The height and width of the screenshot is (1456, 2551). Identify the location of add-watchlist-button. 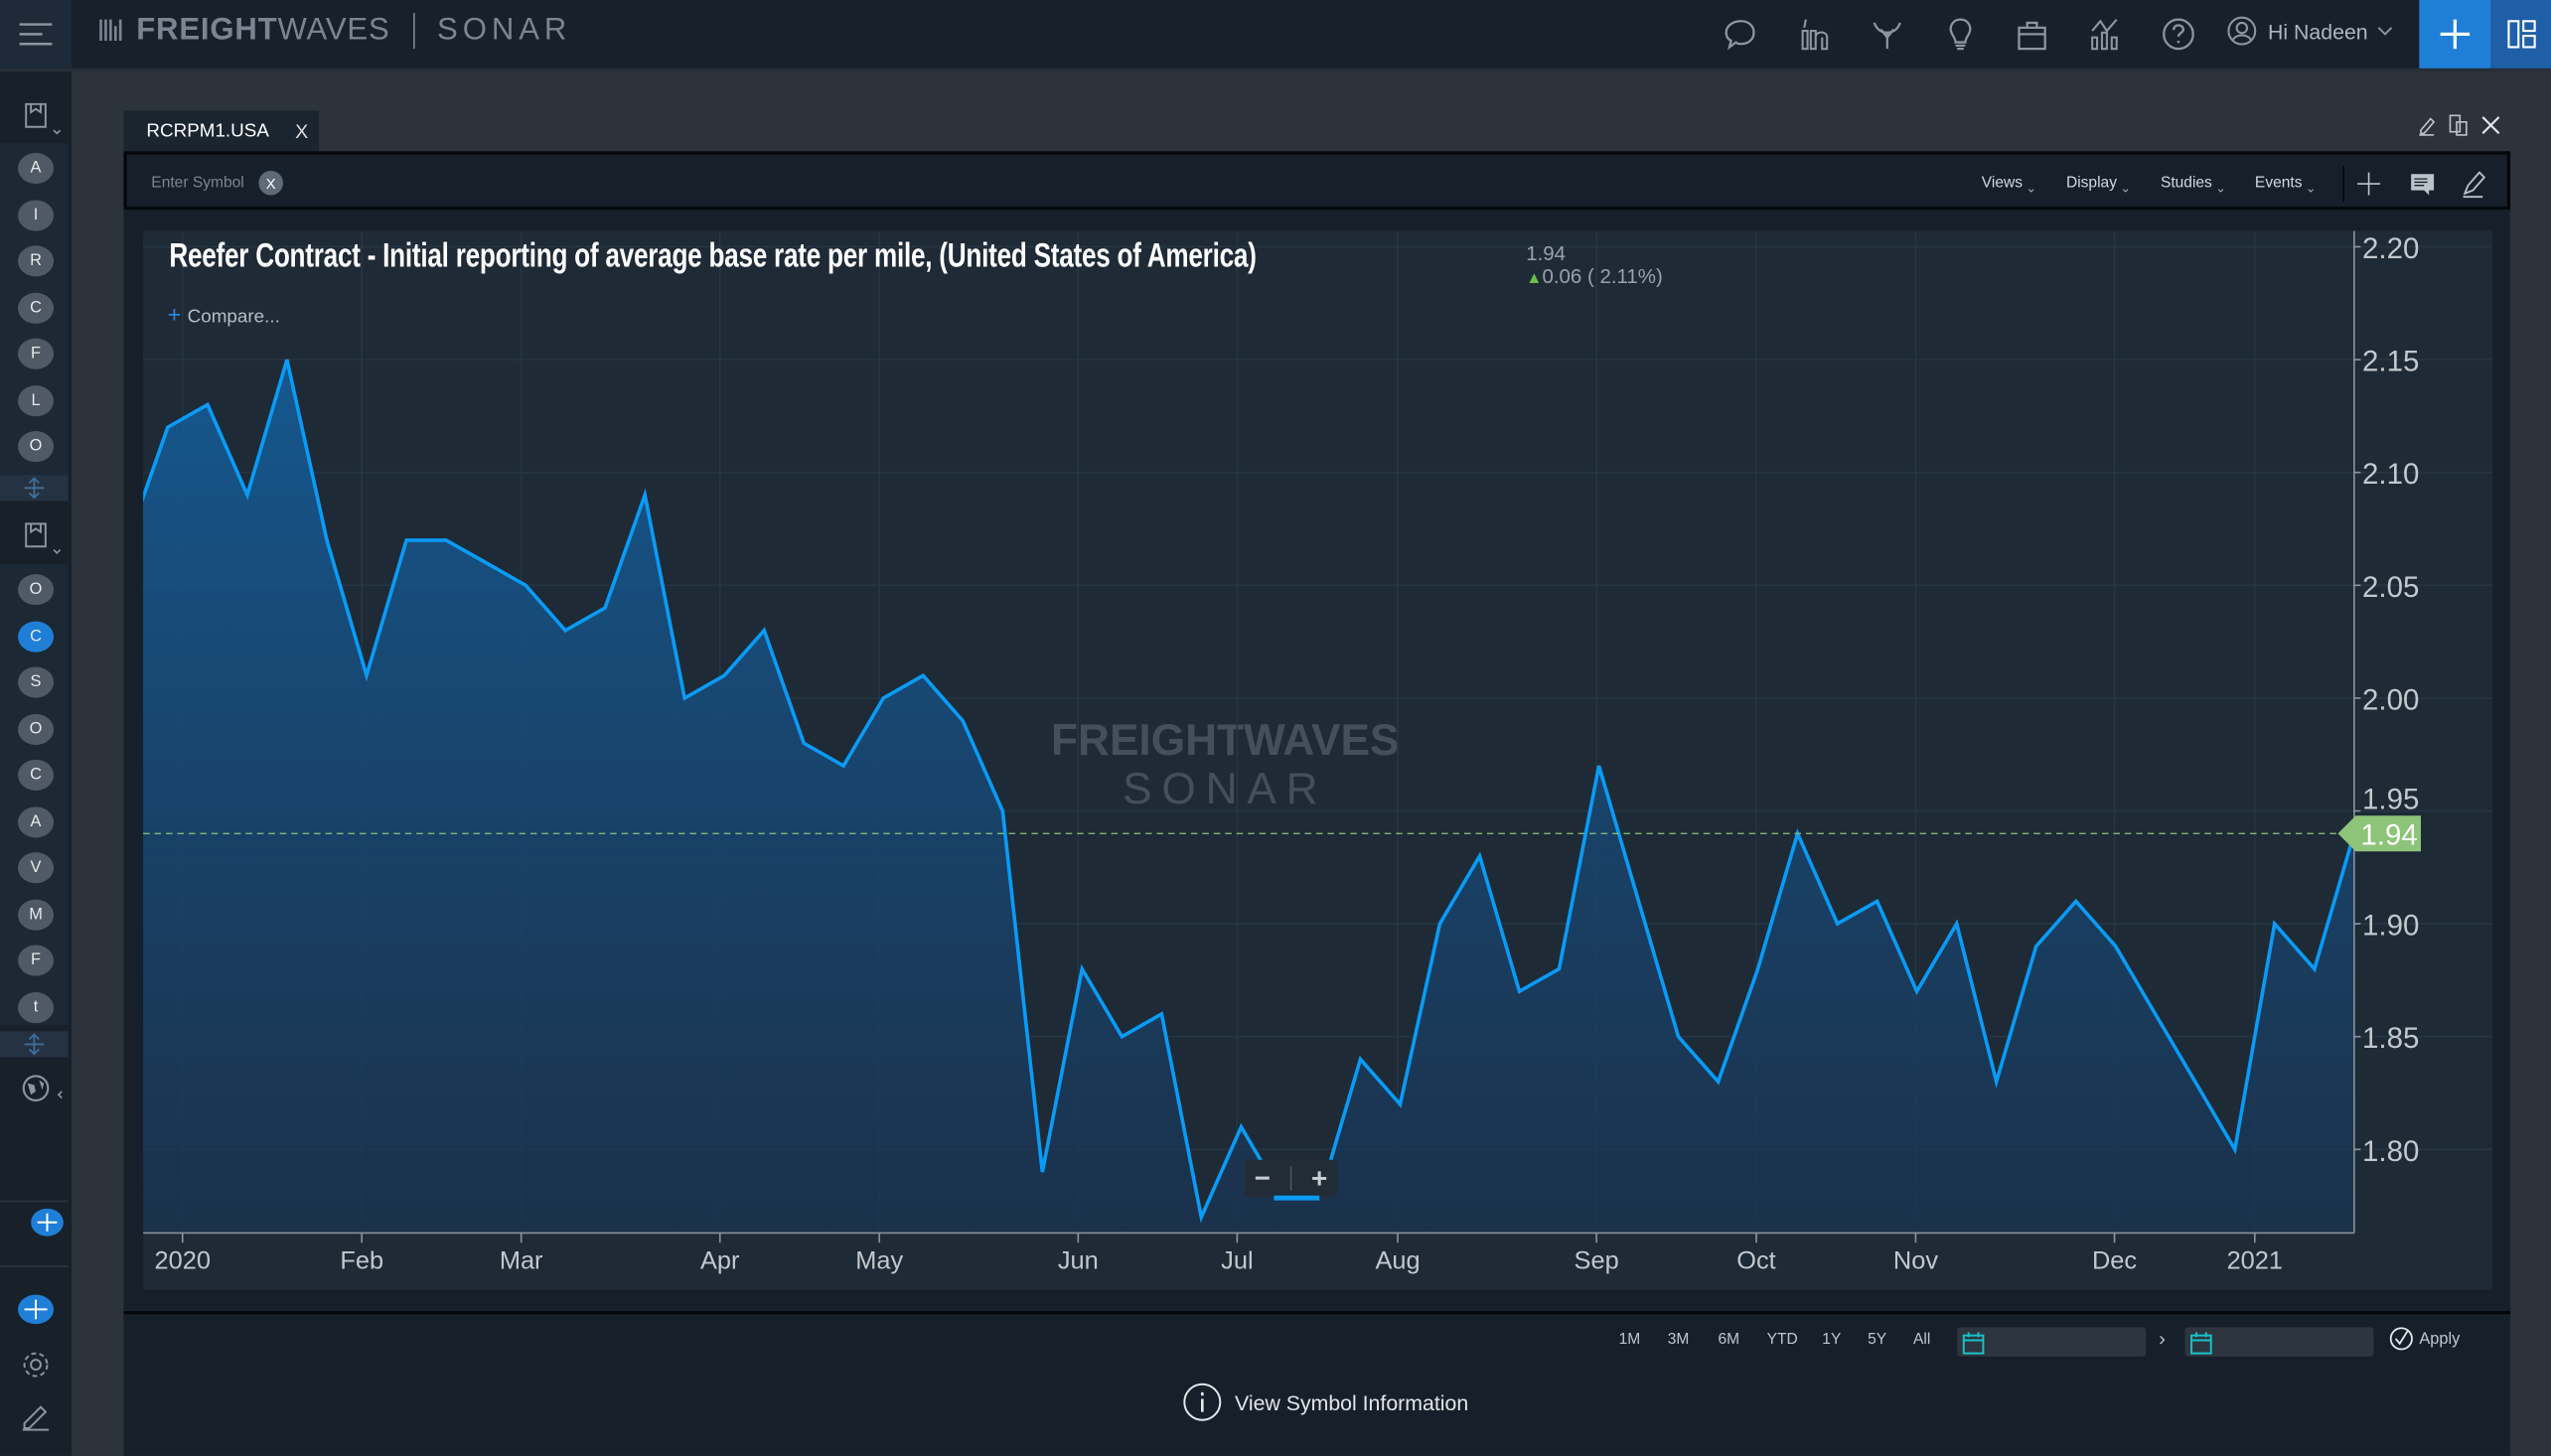
(47, 1222).